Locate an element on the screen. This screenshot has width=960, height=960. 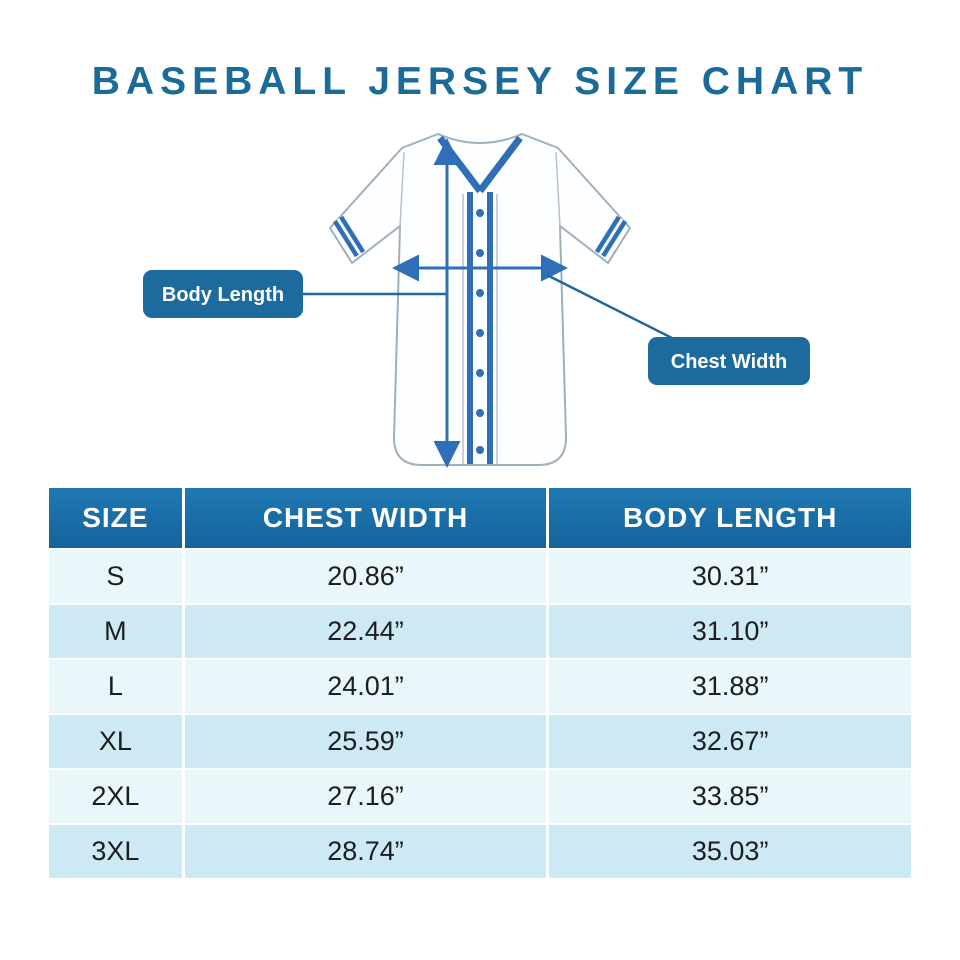
body-length-cell: 30.31” is located at coordinates (730, 576).